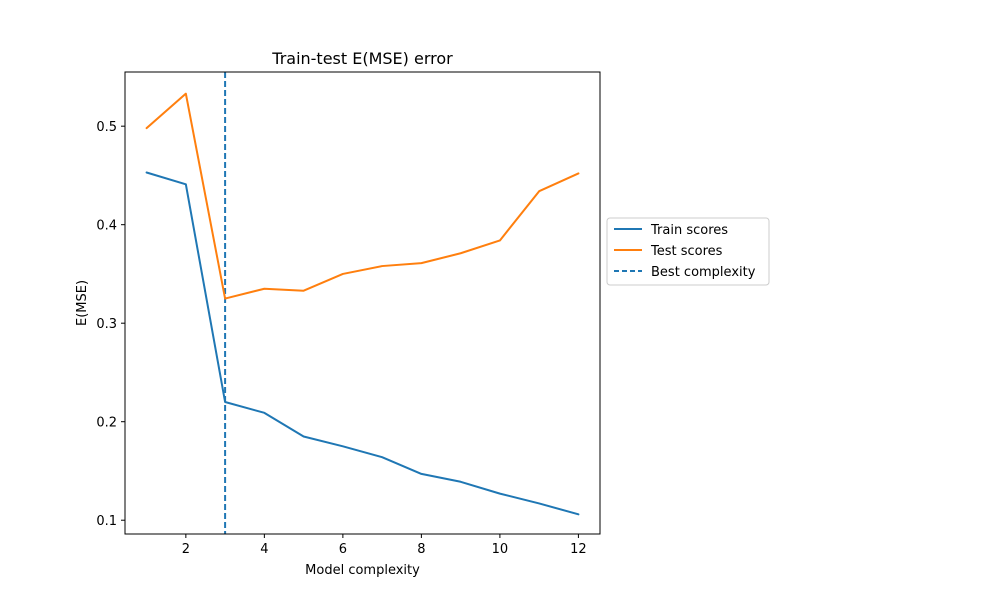 Image resolution: width=1000 pixels, height=600 pixels. What do you see at coordinates (362, 58) in the screenshot?
I see `chart-title: Train-test E(MSE) error` at bounding box center [362, 58].